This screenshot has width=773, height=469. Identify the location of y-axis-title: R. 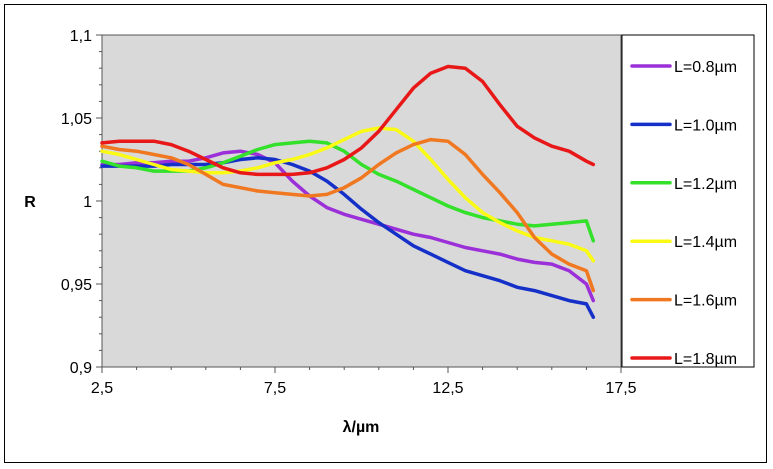
(30, 202).